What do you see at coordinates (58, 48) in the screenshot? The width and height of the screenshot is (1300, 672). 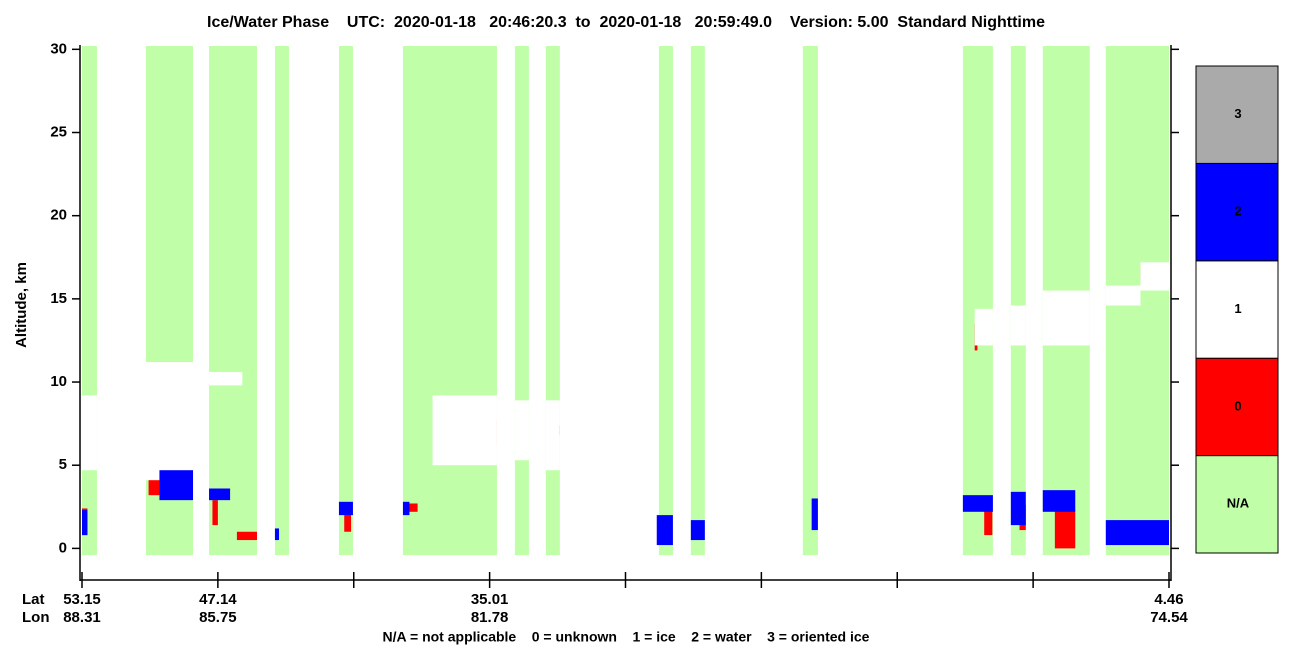 I see `y-tick-label: 30` at bounding box center [58, 48].